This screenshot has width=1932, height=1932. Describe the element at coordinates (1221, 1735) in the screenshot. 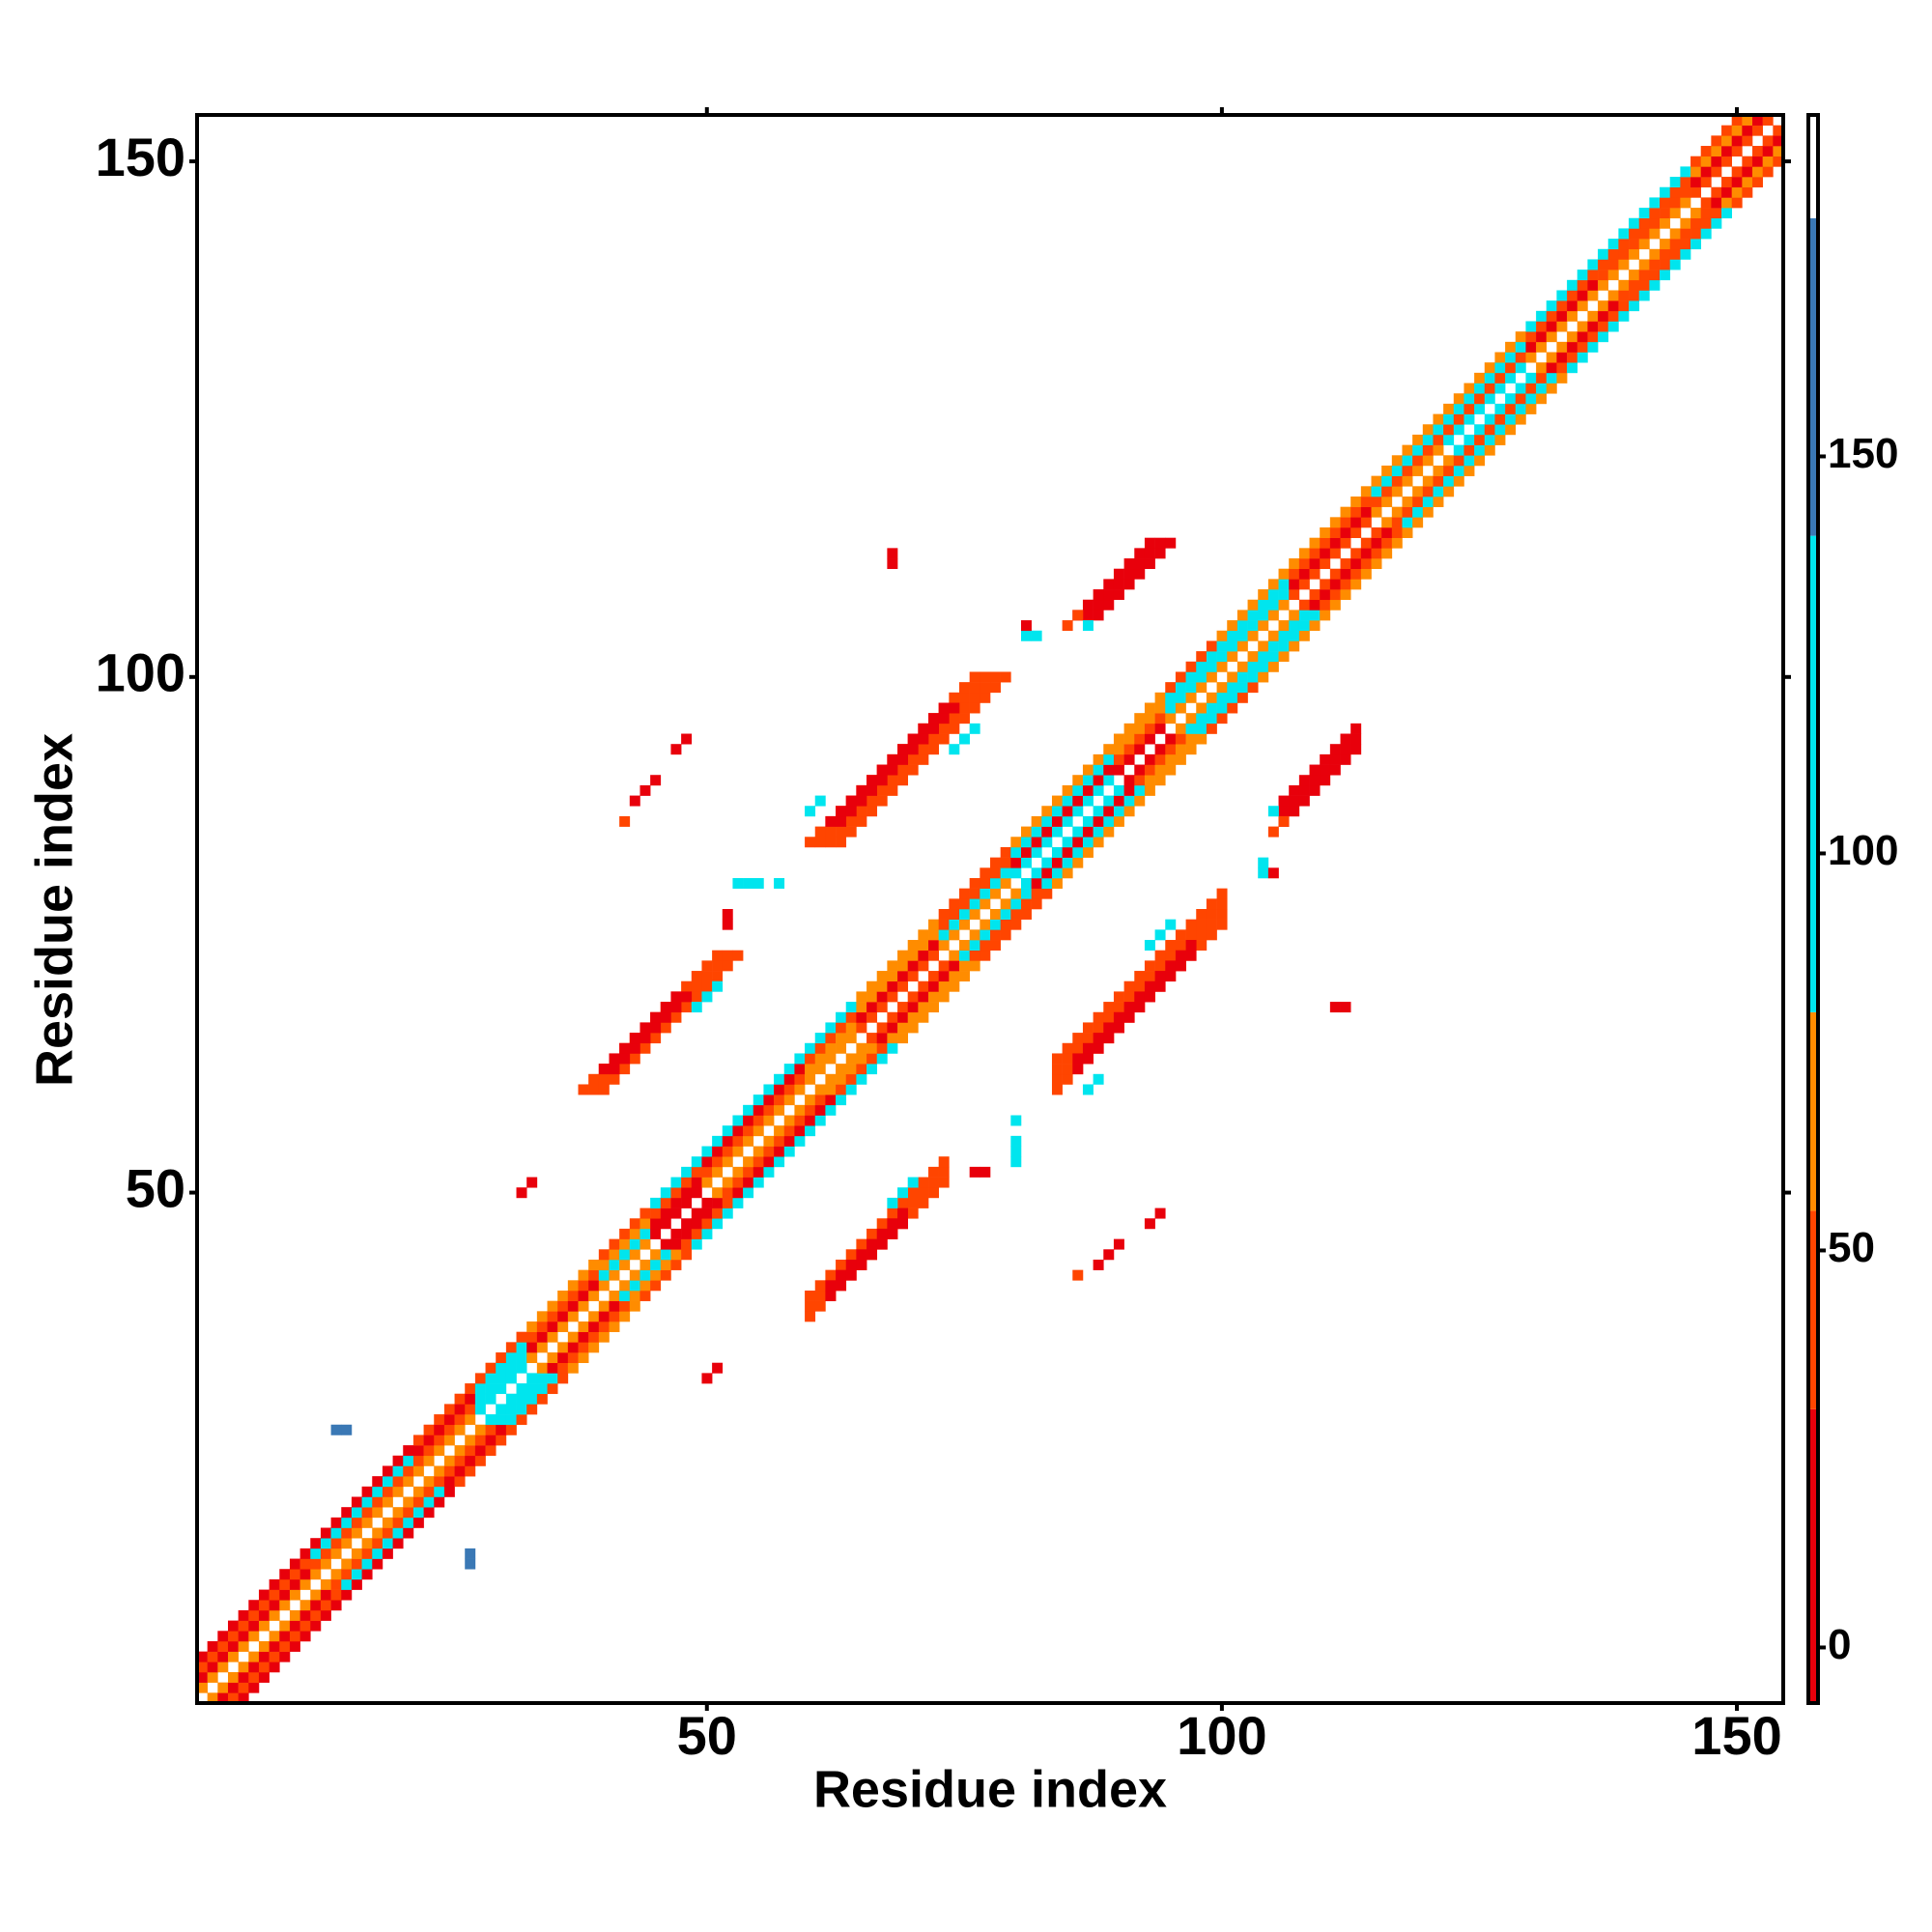

I see `x-tick-label: 100` at that location.